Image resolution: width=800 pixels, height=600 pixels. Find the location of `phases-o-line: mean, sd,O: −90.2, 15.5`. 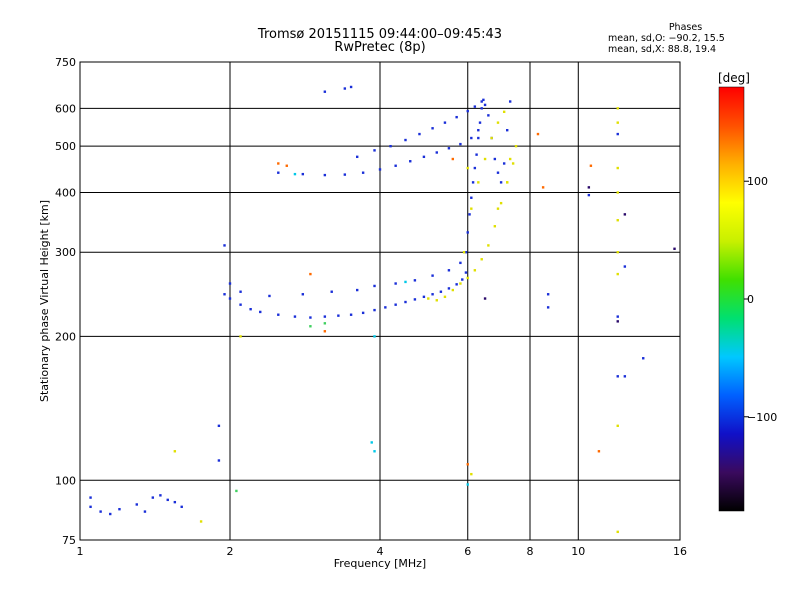

phases-o-line: mean, sd,O: −90.2, 15.5 is located at coordinates (666, 38).